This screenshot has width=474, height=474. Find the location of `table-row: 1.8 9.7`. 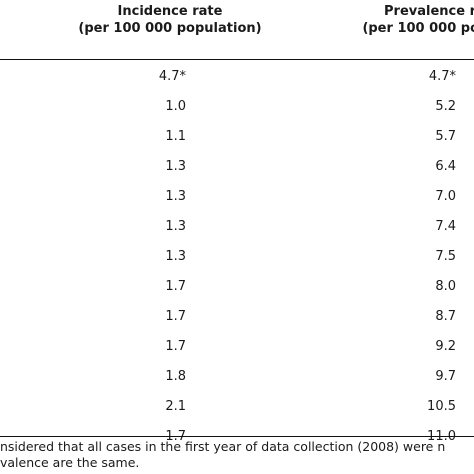

table-row: 1.8 9.7 is located at coordinates (237, 377).